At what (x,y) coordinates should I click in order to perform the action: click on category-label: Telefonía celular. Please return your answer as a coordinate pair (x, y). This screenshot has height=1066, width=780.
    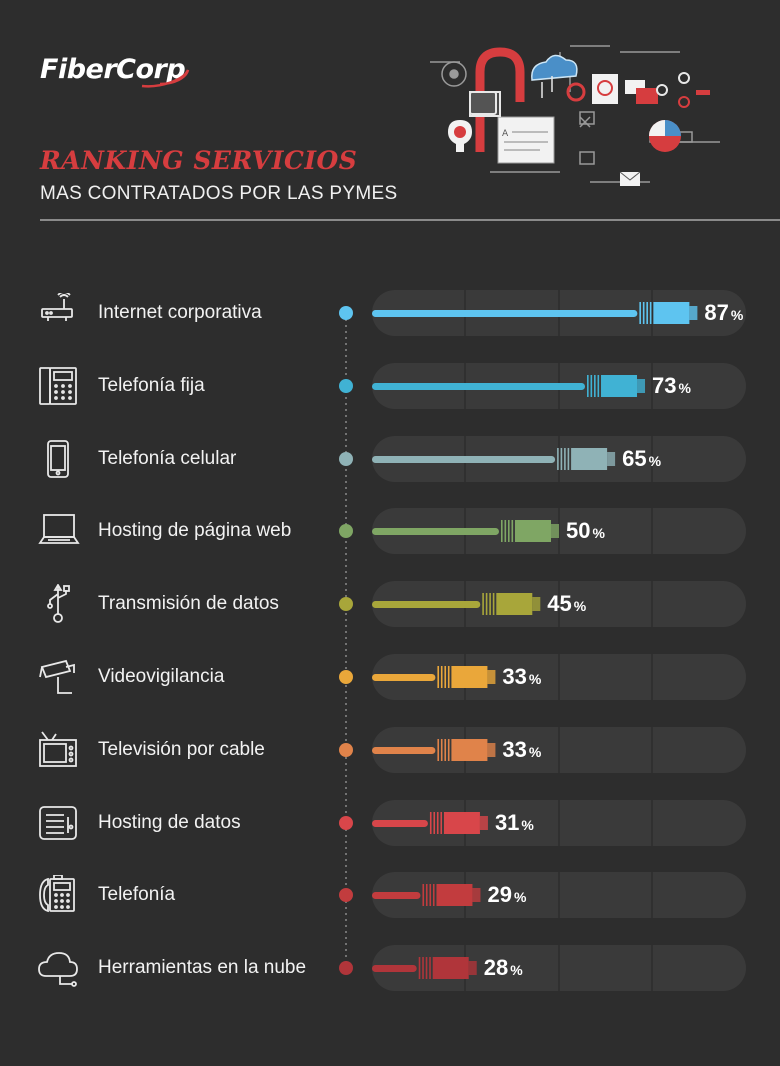
    Looking at the image, I should click on (167, 458).